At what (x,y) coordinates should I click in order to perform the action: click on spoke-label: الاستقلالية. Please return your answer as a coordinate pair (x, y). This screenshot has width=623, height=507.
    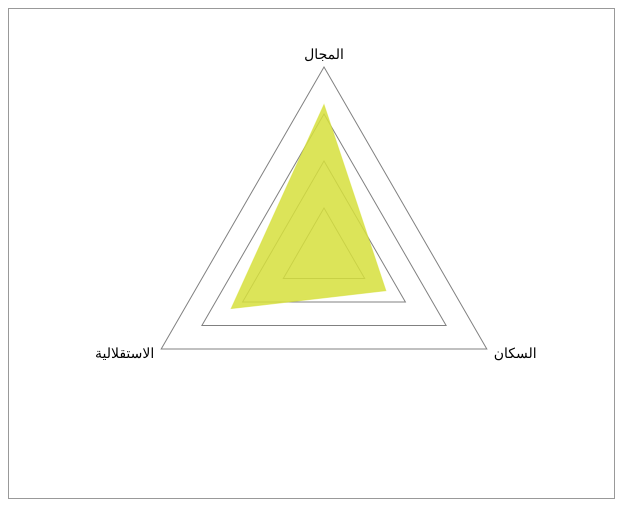
    Looking at the image, I should click on (124, 354).